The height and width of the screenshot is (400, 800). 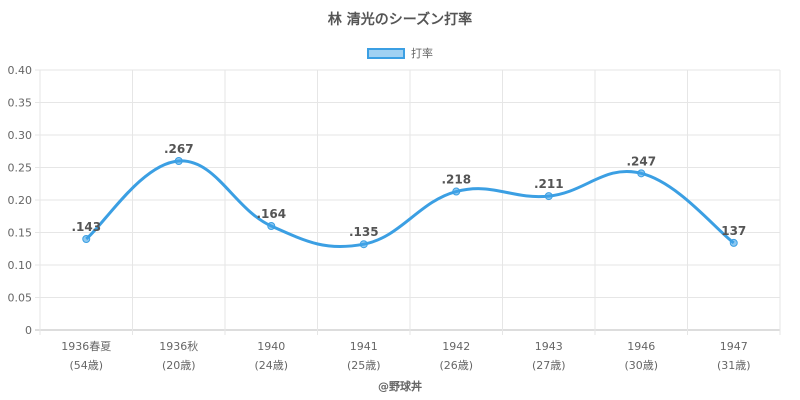 What do you see at coordinates (20, 233) in the screenshot?
I see `y-tick-label: 0.15` at bounding box center [20, 233].